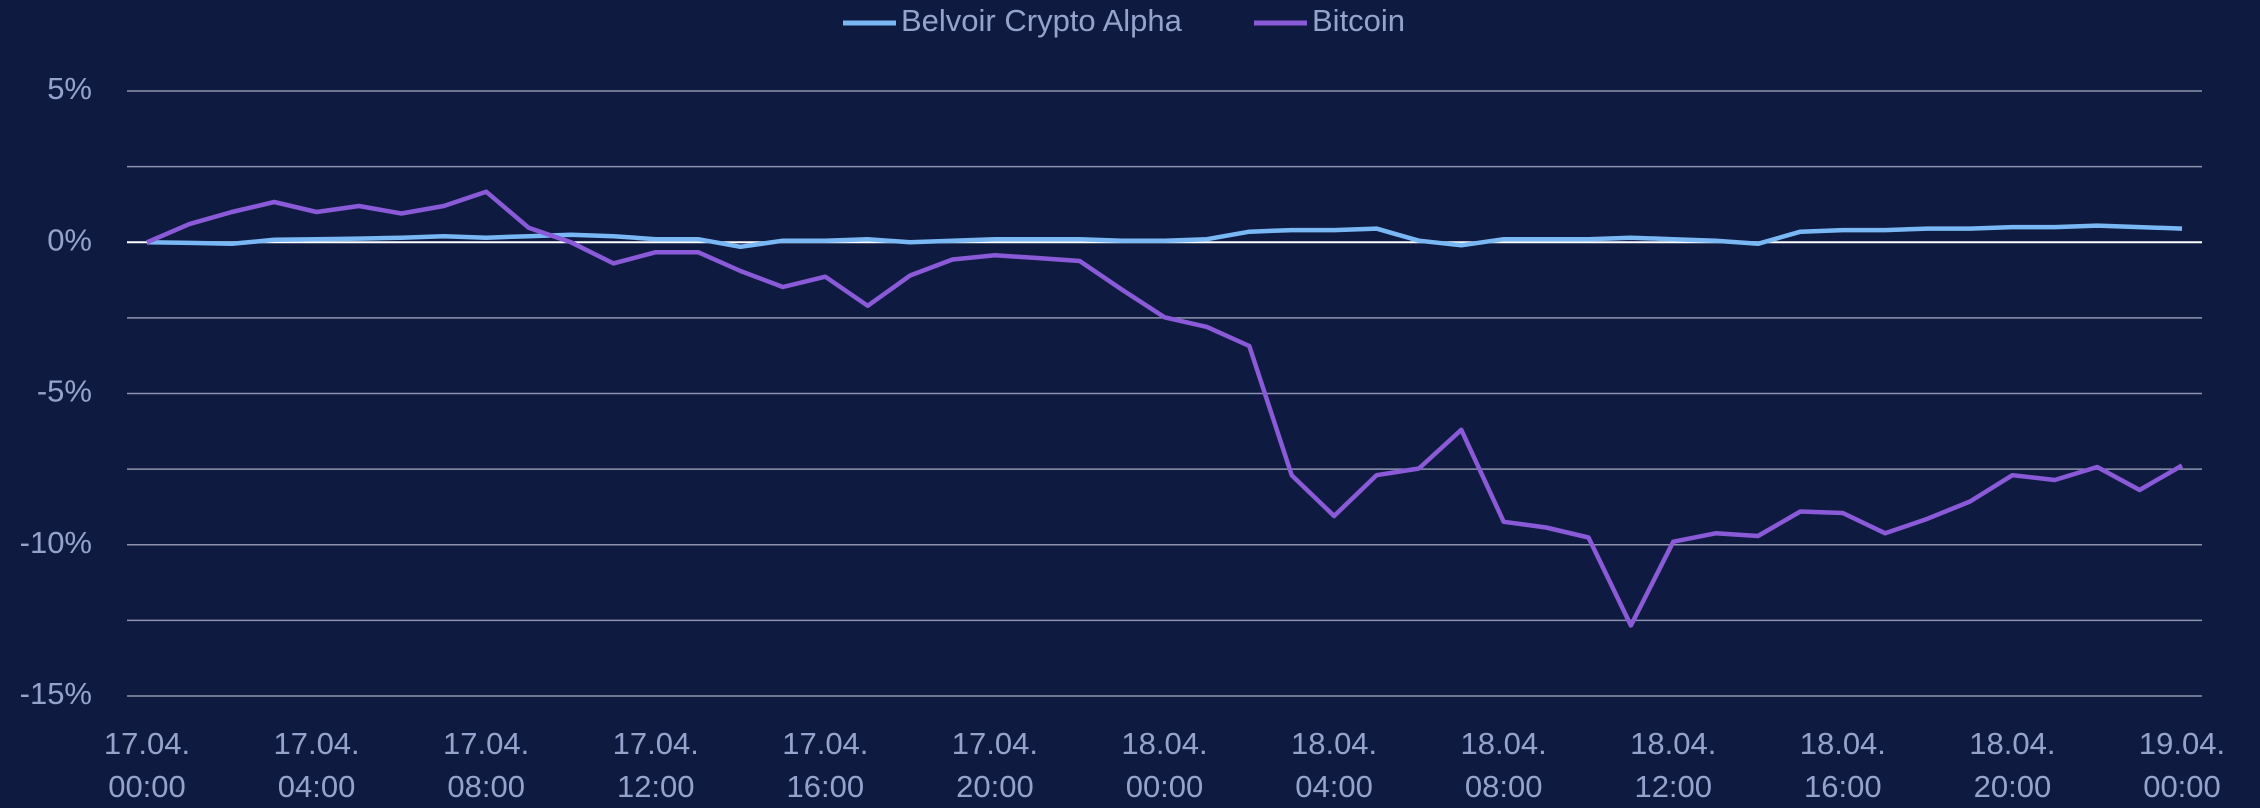  What do you see at coordinates (1164, 236) in the screenshot?
I see `series-line` at bounding box center [1164, 236].